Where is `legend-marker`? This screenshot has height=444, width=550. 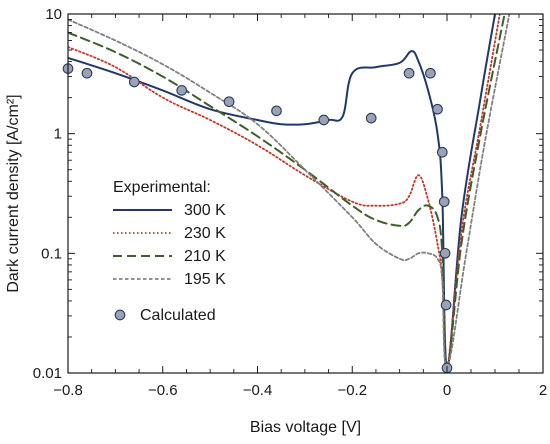
legend-marker is located at coordinates (120, 315).